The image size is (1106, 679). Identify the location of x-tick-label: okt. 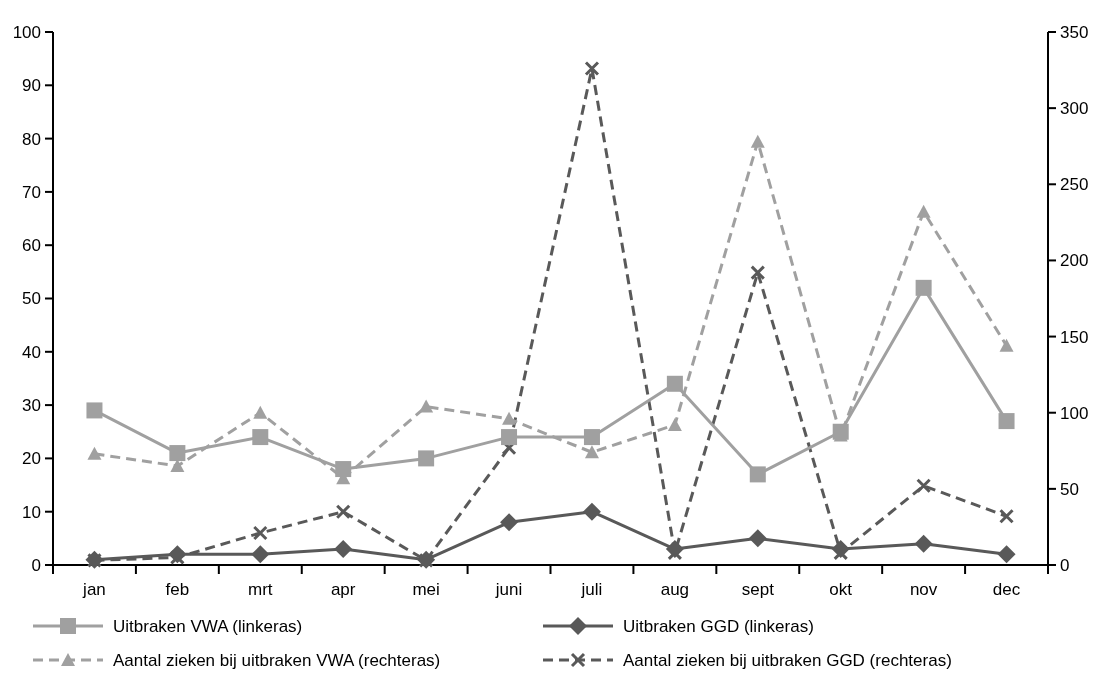
(841, 589).